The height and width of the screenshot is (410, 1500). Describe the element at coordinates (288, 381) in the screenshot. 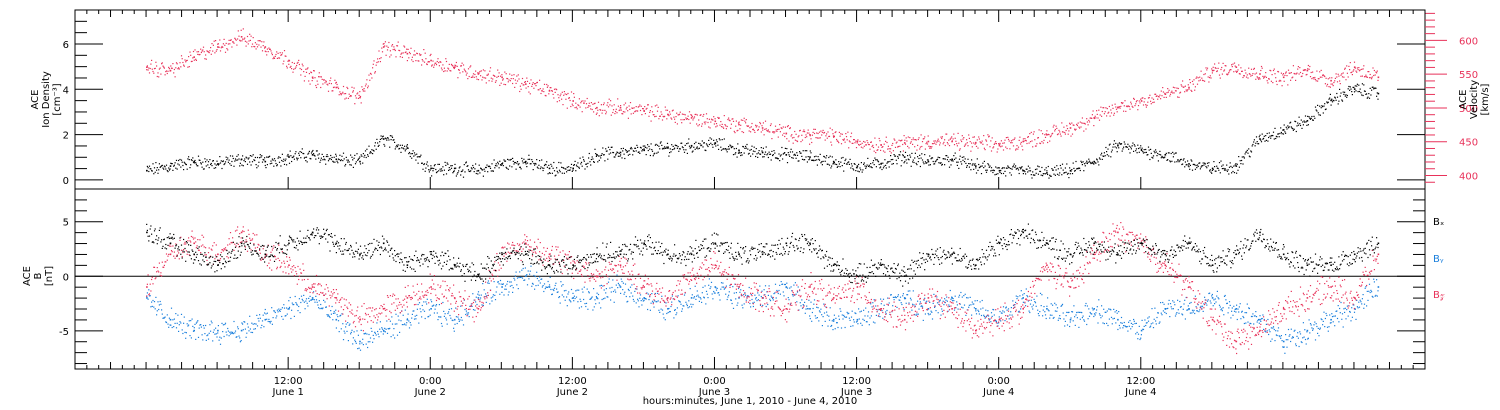

I see `x-tick-time: 12:00` at that location.